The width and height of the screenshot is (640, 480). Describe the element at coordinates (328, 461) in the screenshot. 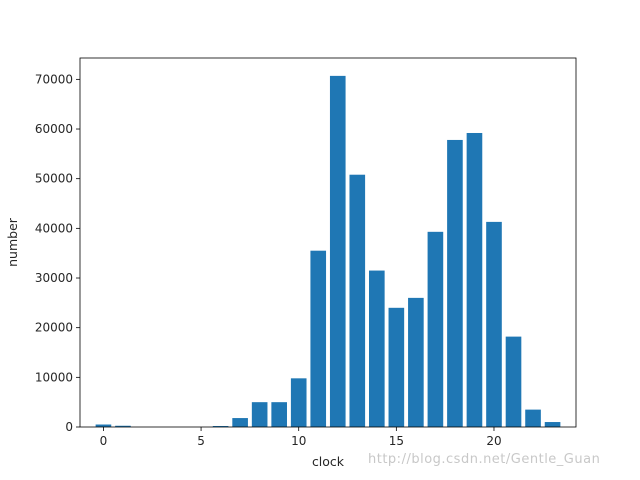

I see `x-axis-label: clock` at that location.